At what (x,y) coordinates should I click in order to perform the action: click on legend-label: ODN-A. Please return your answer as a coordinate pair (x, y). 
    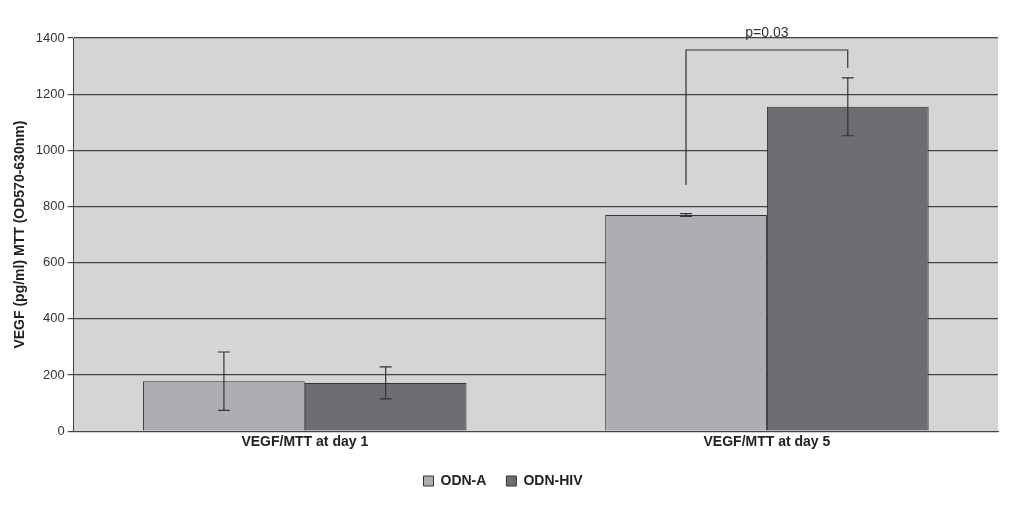
    Looking at the image, I should click on (463, 479).